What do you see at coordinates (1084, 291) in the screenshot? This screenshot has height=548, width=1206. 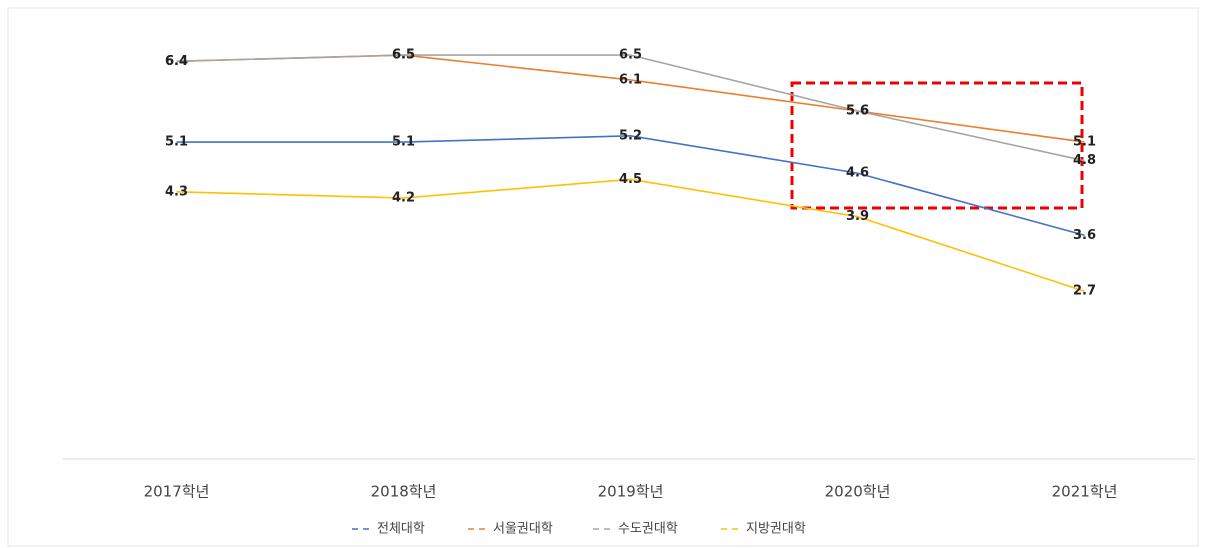 I see `data-label: 2.7` at bounding box center [1084, 291].